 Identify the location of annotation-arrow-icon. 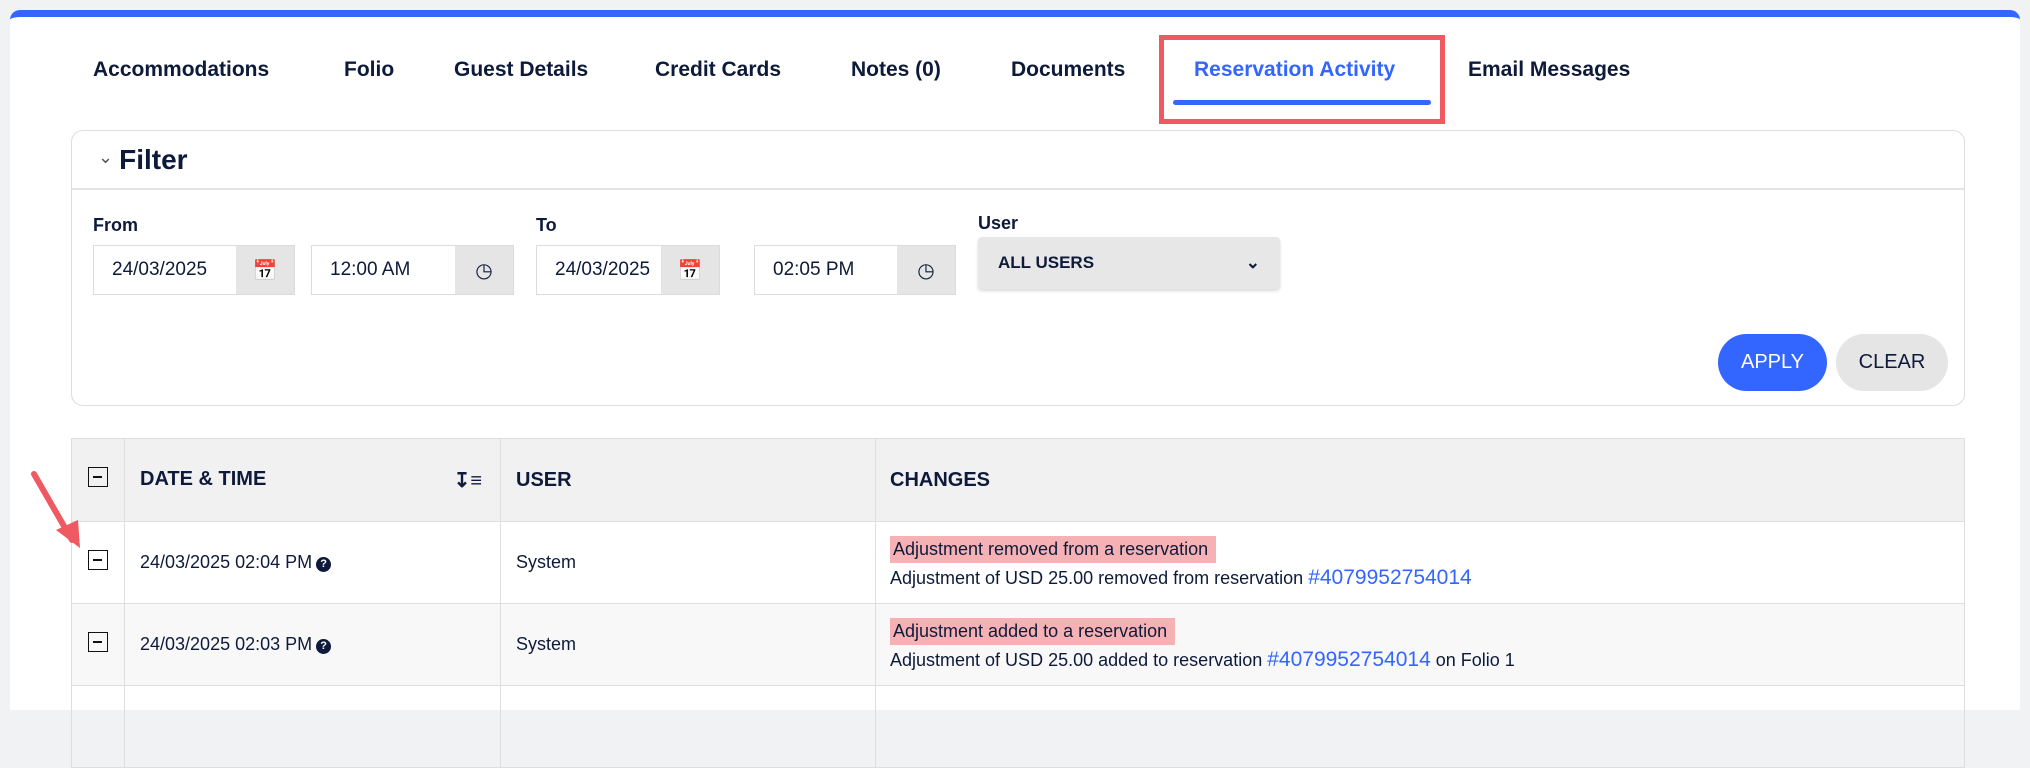
(55, 509).